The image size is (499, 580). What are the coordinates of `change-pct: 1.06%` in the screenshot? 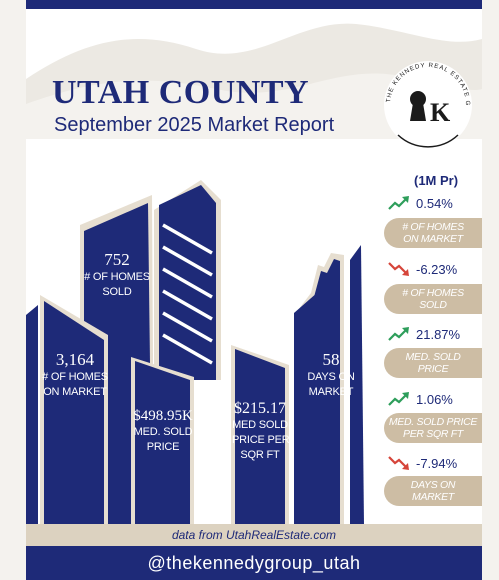 It's located at (434, 399).